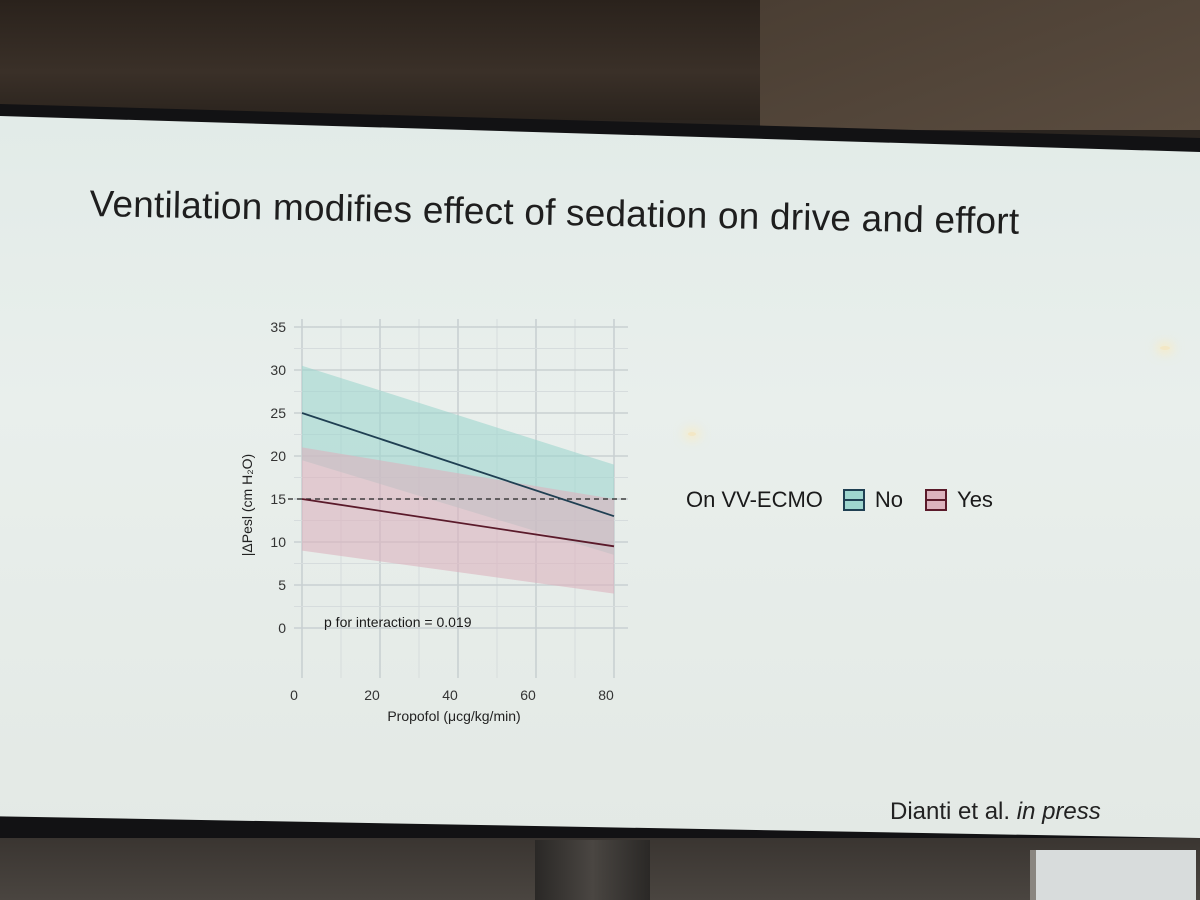 Image resolution: width=1200 pixels, height=900 pixels. I want to click on legend-item-yes: Yes, so click(959, 500).